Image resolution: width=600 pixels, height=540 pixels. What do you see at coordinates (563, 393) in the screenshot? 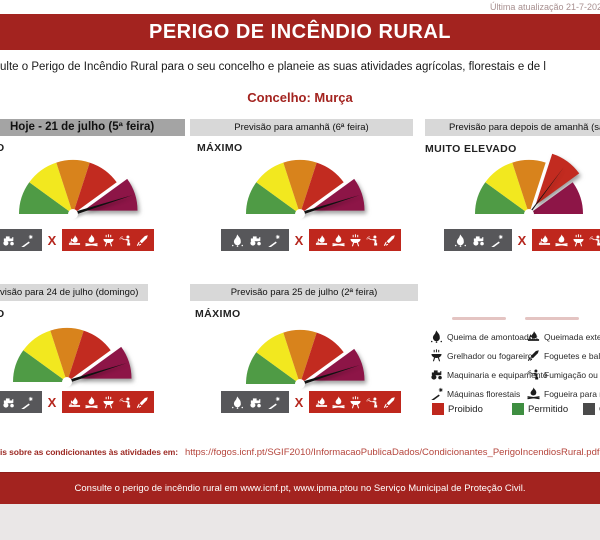
I see `legend-item: Fogueira para rec` at bounding box center [563, 393].